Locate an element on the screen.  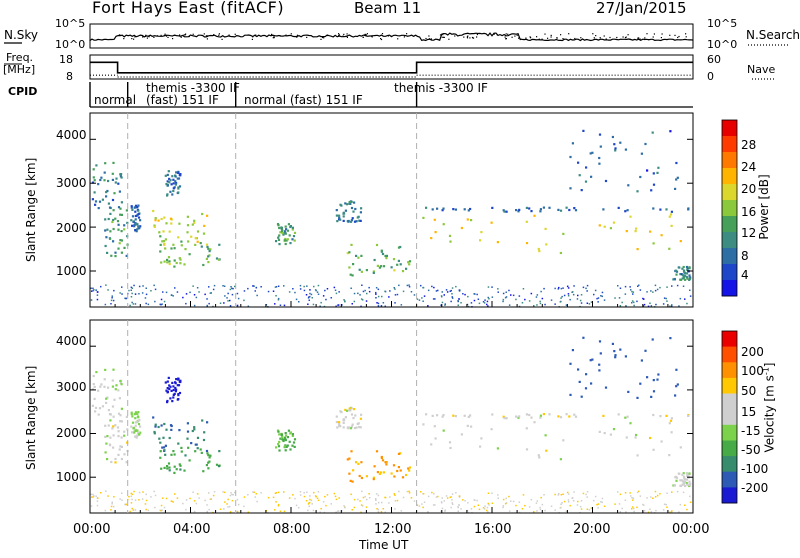
power-cbar-tick-12: 12 is located at coordinates (749, 233).